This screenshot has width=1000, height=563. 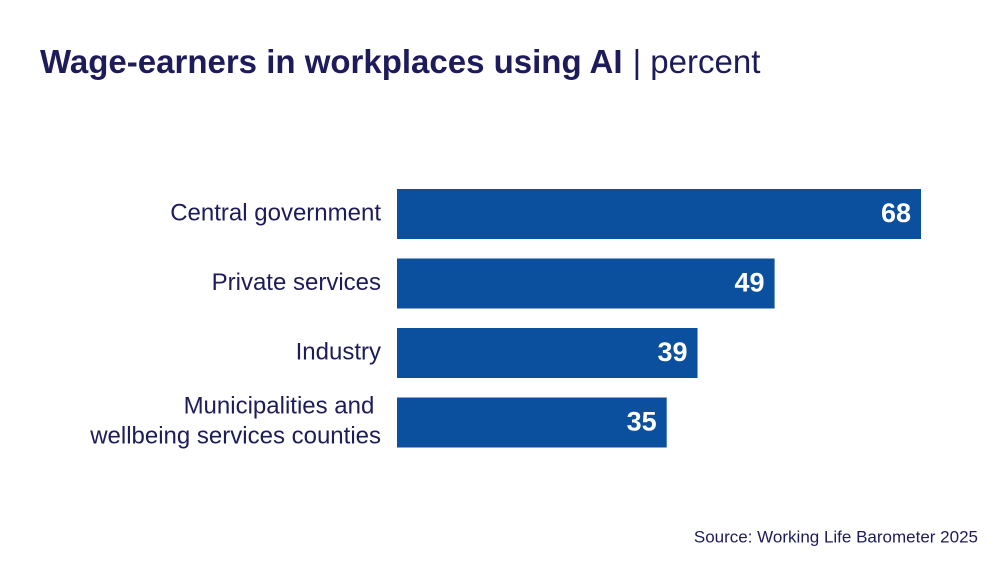 What do you see at coordinates (282, 406) in the screenshot?
I see `label-line: Municipalities and` at bounding box center [282, 406].